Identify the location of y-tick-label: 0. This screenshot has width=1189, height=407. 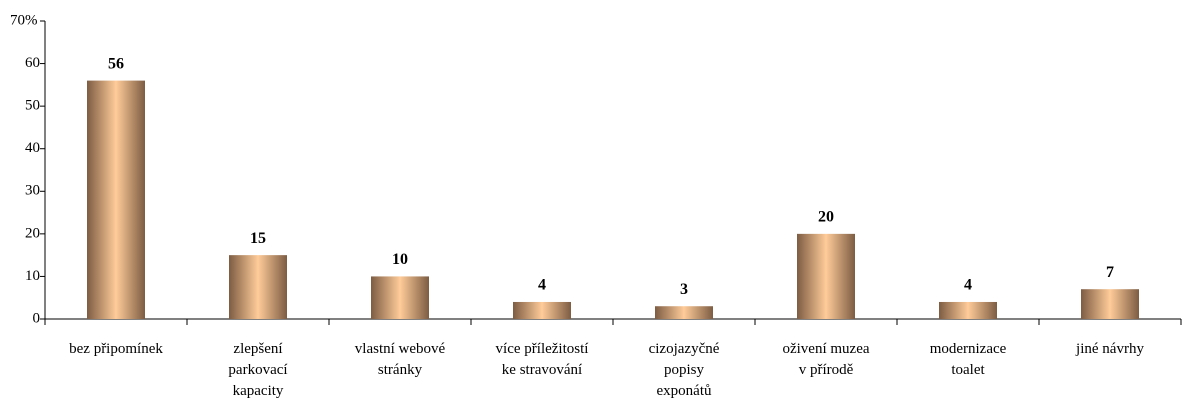
(37, 318).